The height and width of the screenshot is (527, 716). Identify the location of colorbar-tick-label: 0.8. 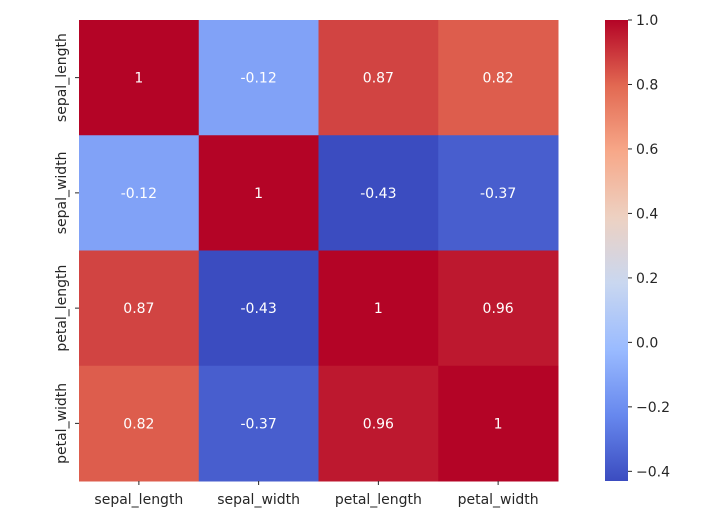
(647, 85).